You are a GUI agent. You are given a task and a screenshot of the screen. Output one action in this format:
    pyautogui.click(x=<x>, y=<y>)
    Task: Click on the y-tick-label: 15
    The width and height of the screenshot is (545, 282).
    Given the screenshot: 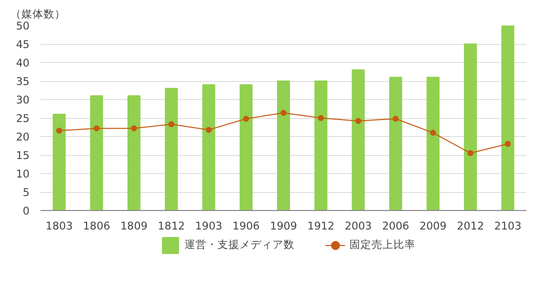 What is the action you would take?
    pyautogui.click(x=23, y=155)
    